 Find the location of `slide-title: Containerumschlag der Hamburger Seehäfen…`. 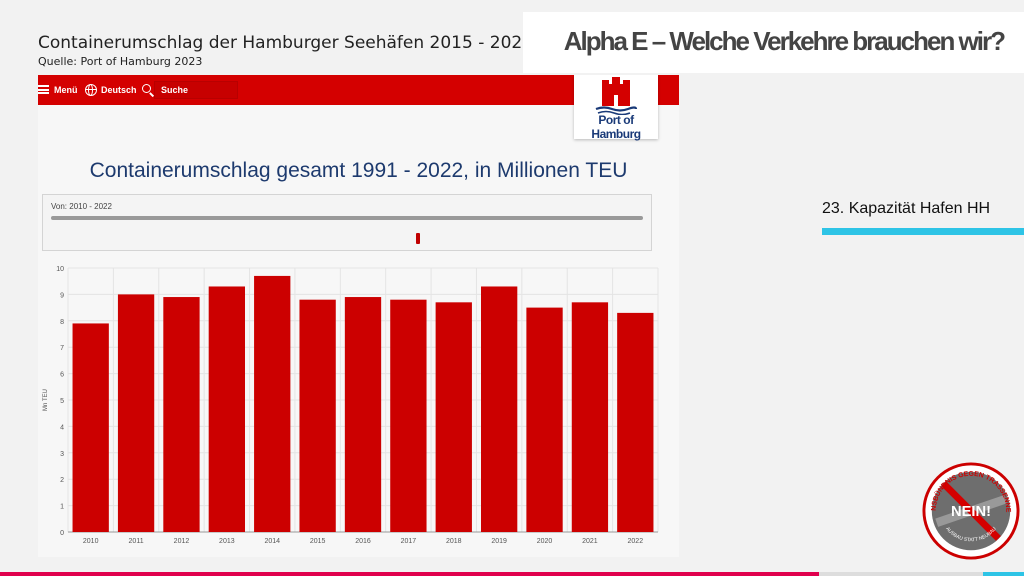

slide-title: Containerumschlag der Hamburger Seehäfen… is located at coordinates (286, 43).